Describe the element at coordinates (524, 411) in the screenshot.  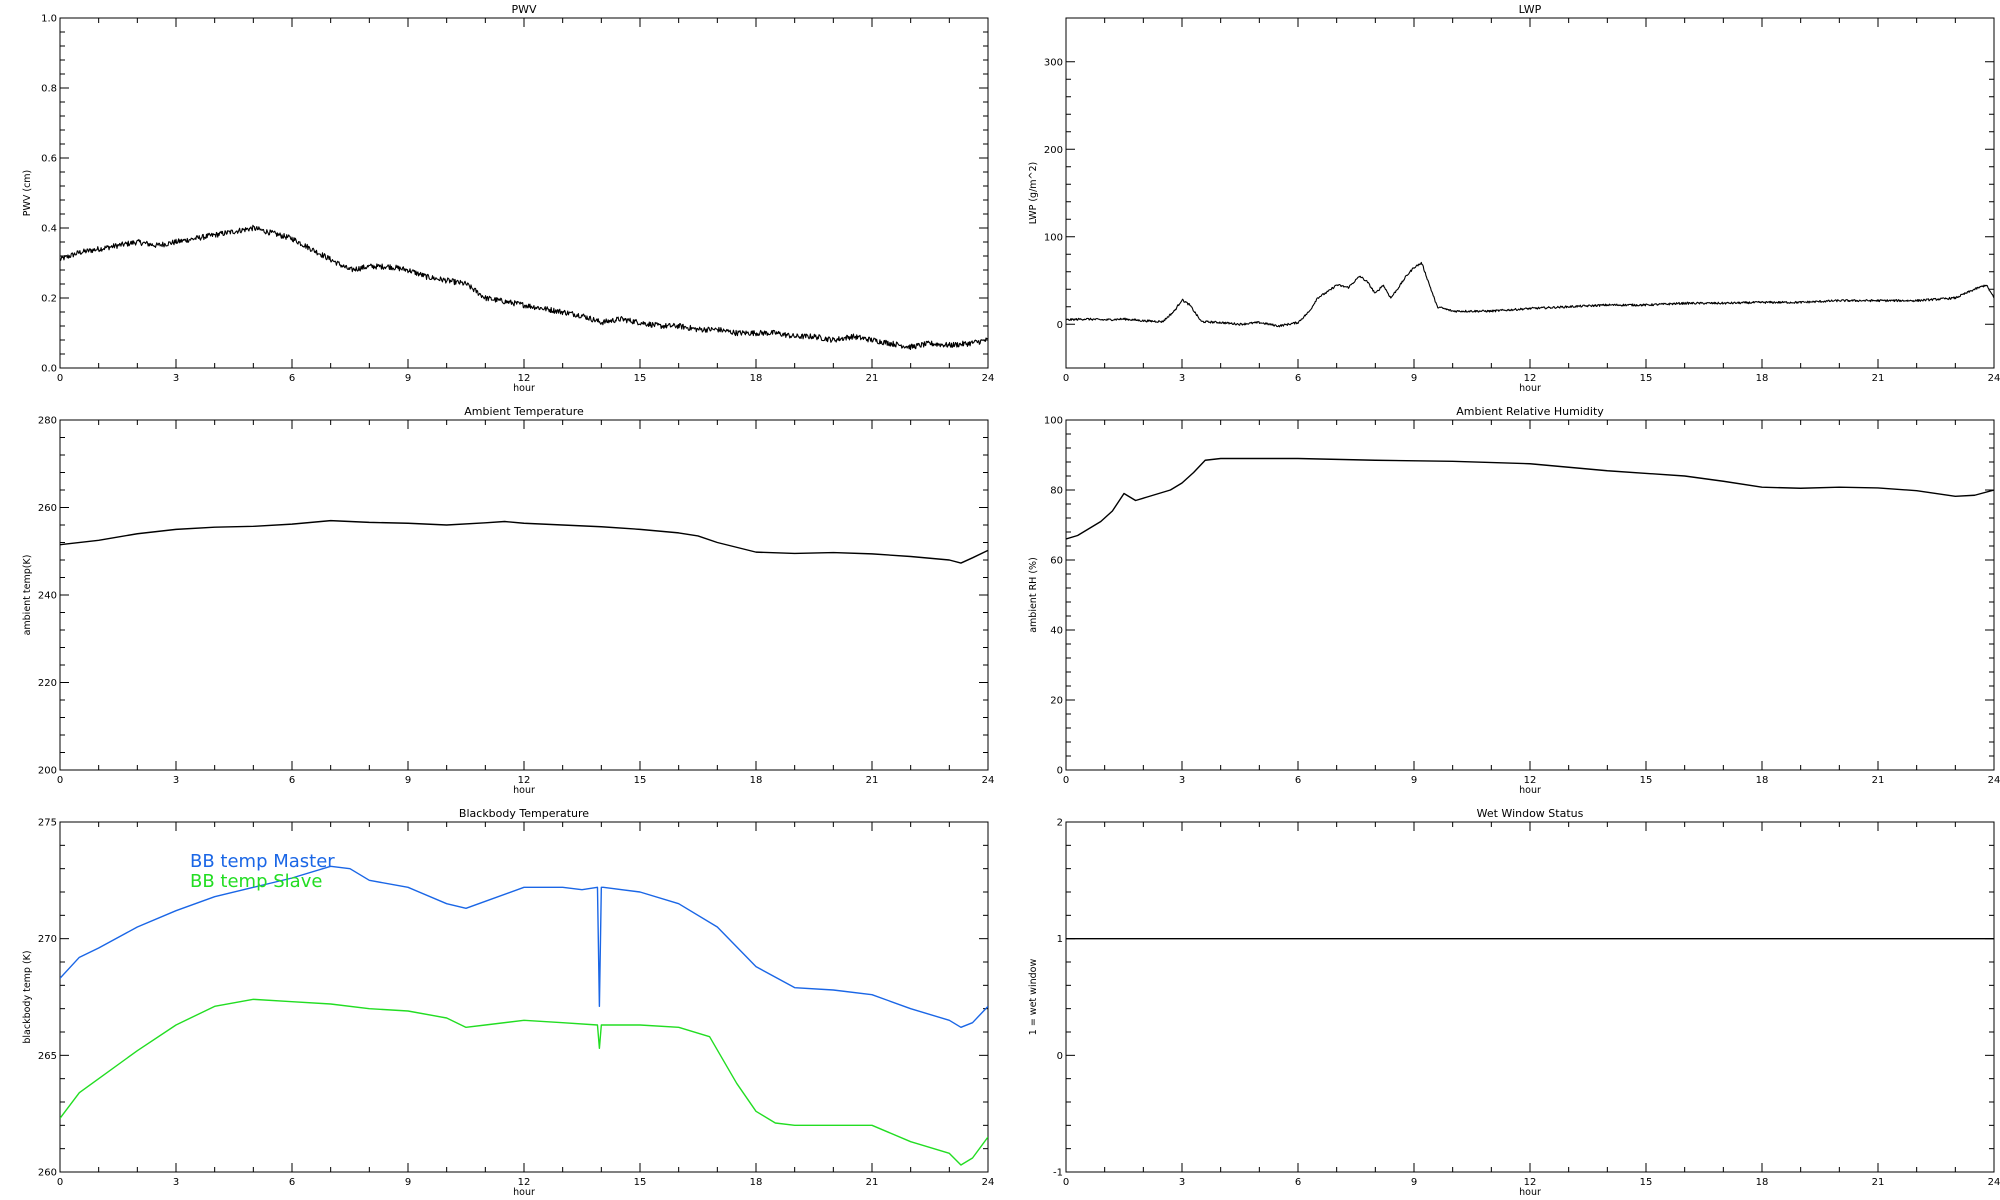
I see `chart-title: Ambient Temperature` at that location.